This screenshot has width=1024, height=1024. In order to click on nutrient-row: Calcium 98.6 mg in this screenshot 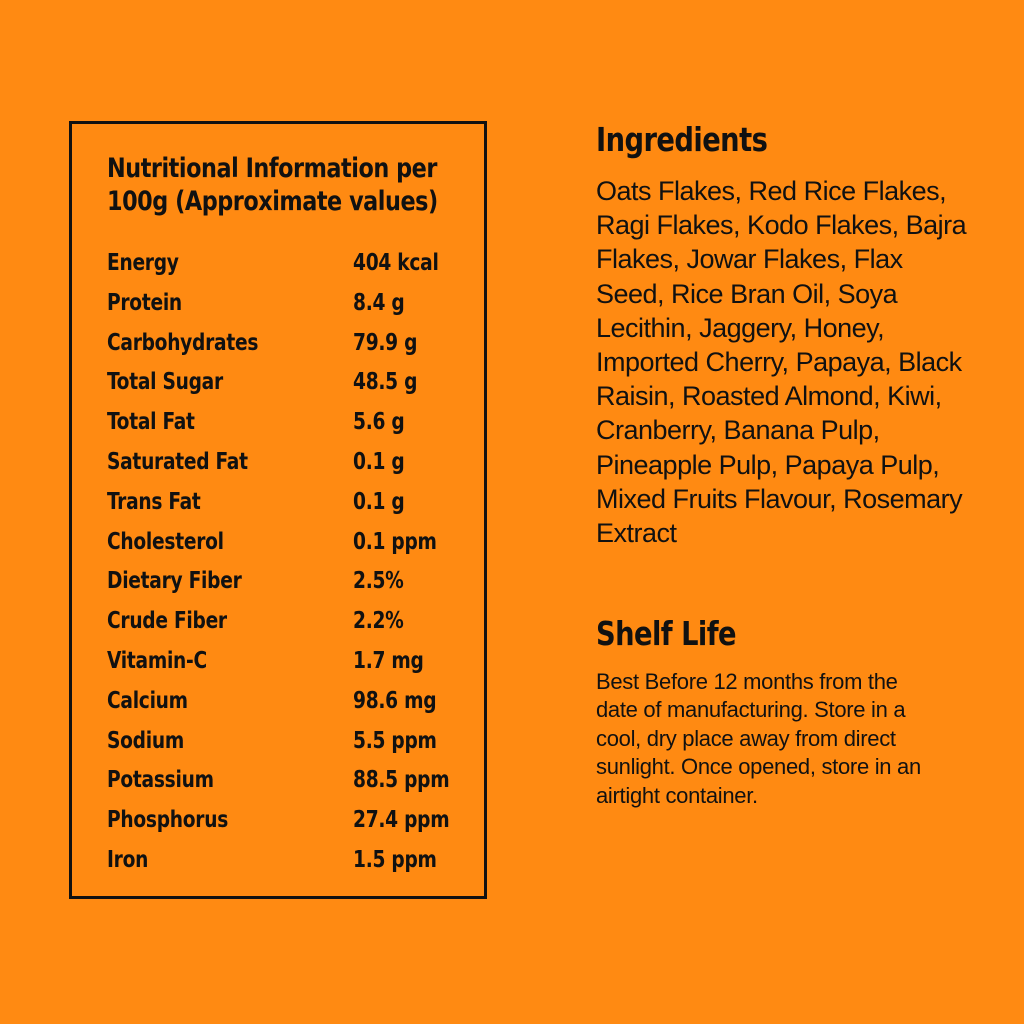, I will do `click(287, 706)`.